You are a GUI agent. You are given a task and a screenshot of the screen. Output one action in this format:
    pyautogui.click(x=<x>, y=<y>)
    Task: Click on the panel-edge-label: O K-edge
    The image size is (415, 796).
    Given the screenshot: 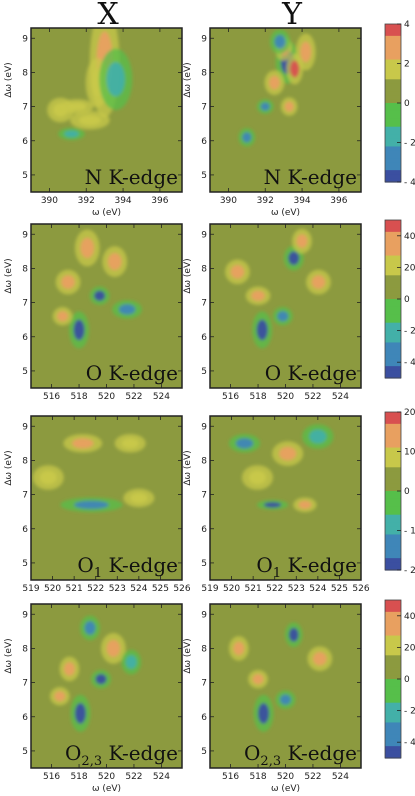 What is the action you would take?
    pyautogui.click(x=132, y=373)
    